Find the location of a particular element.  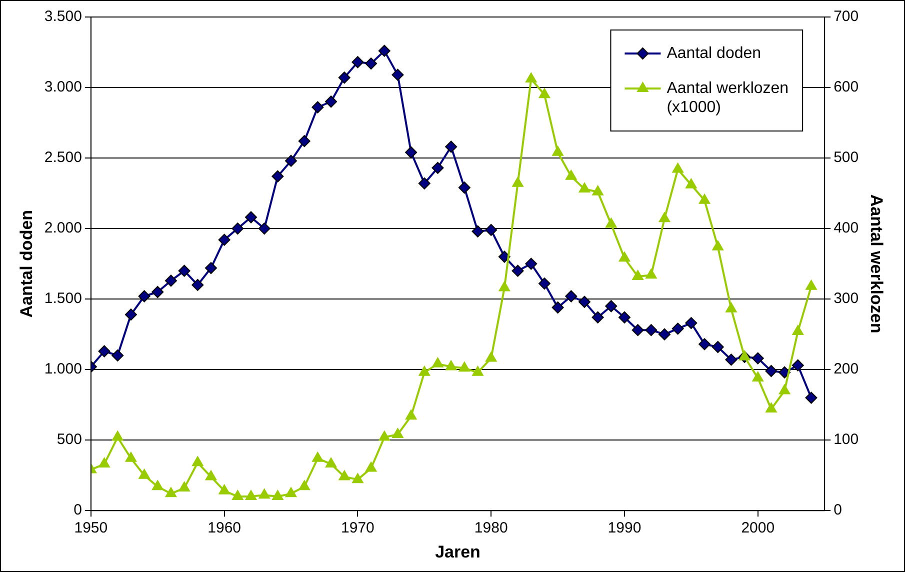

x-tick-label: 2000 is located at coordinates (758, 528).